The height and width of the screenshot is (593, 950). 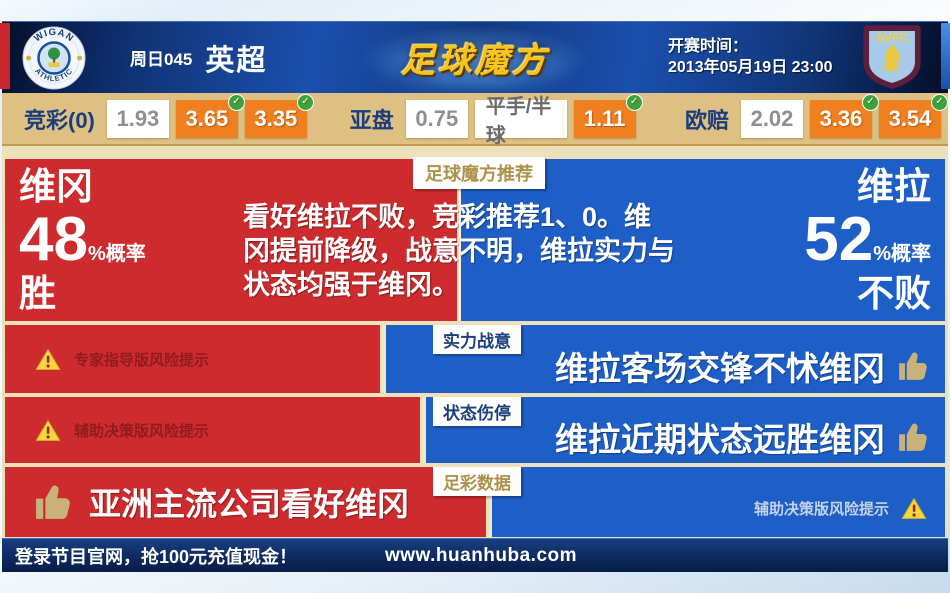 I want to click on home-win-percent: 48, so click(x=53, y=239).